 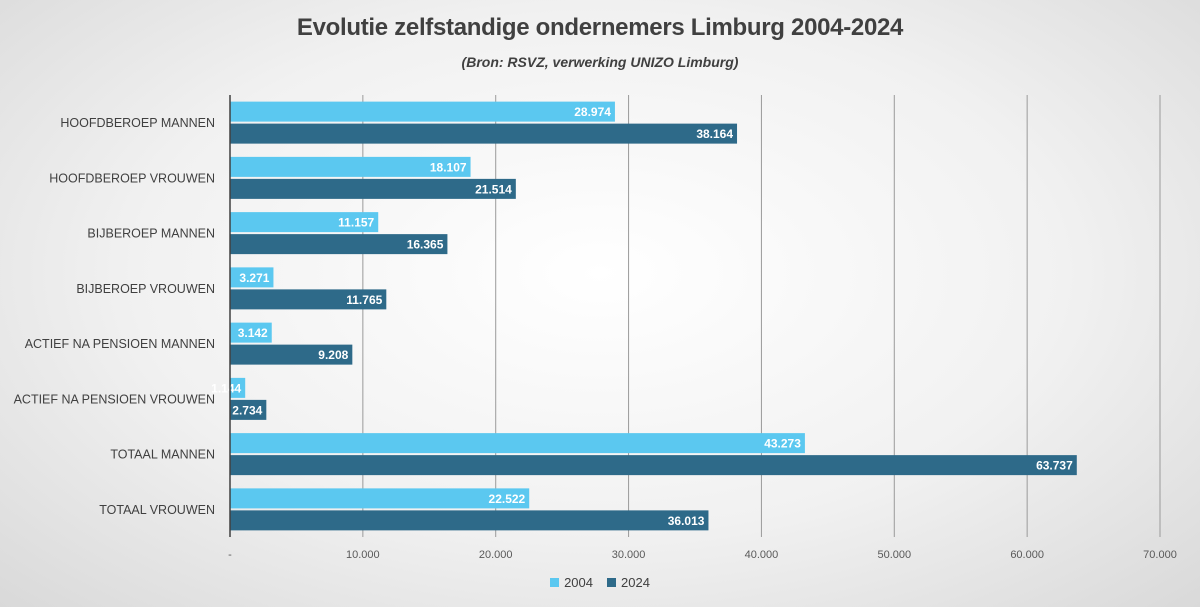 I want to click on data-label-2004: 43.273, so click(x=782, y=444).